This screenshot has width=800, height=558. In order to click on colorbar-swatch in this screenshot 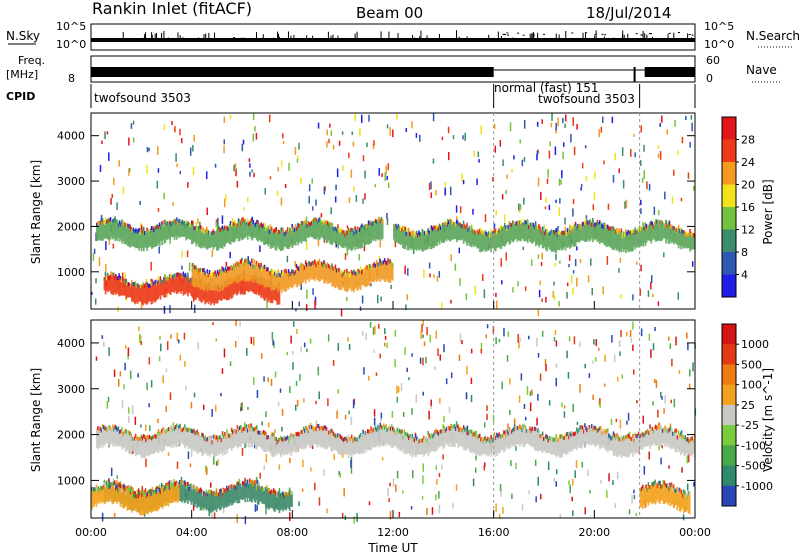, I will do `click(729, 263)`.